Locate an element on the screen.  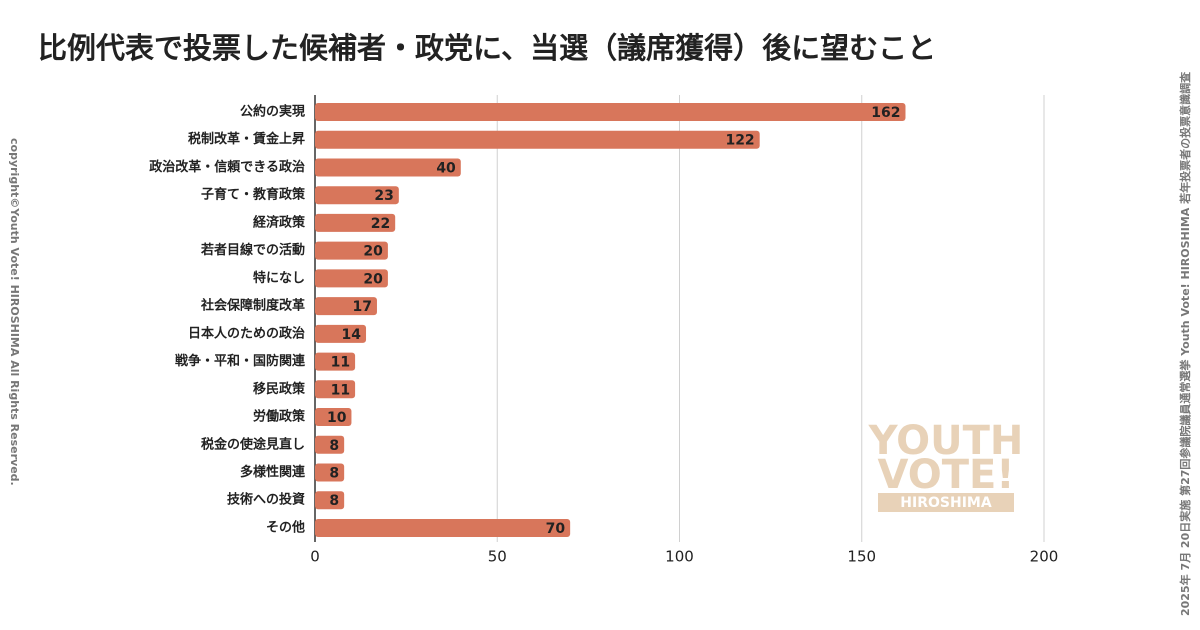
x-tick-label: 50 is located at coordinates (497, 557).